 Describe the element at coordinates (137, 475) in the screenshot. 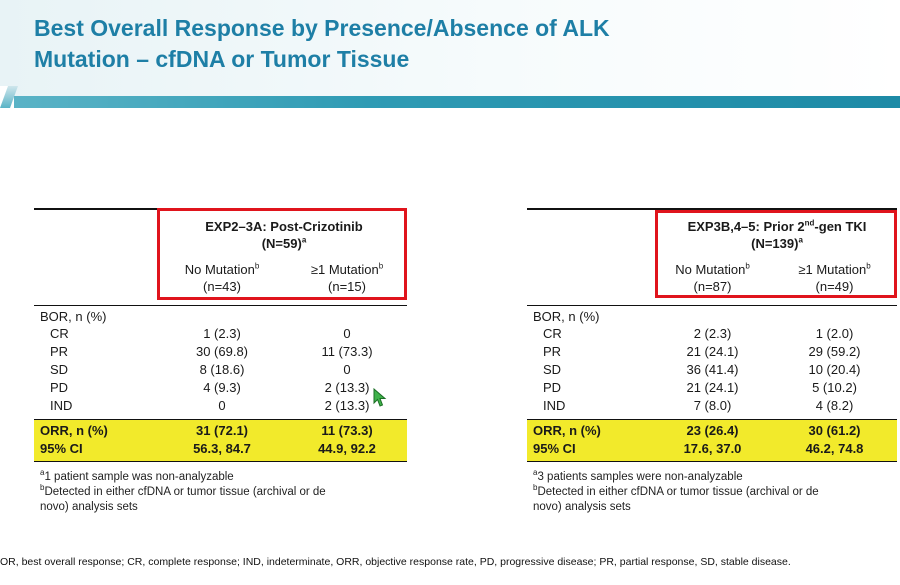

I see `footnote-a: a1 patient sample was non-analyzable` at that location.